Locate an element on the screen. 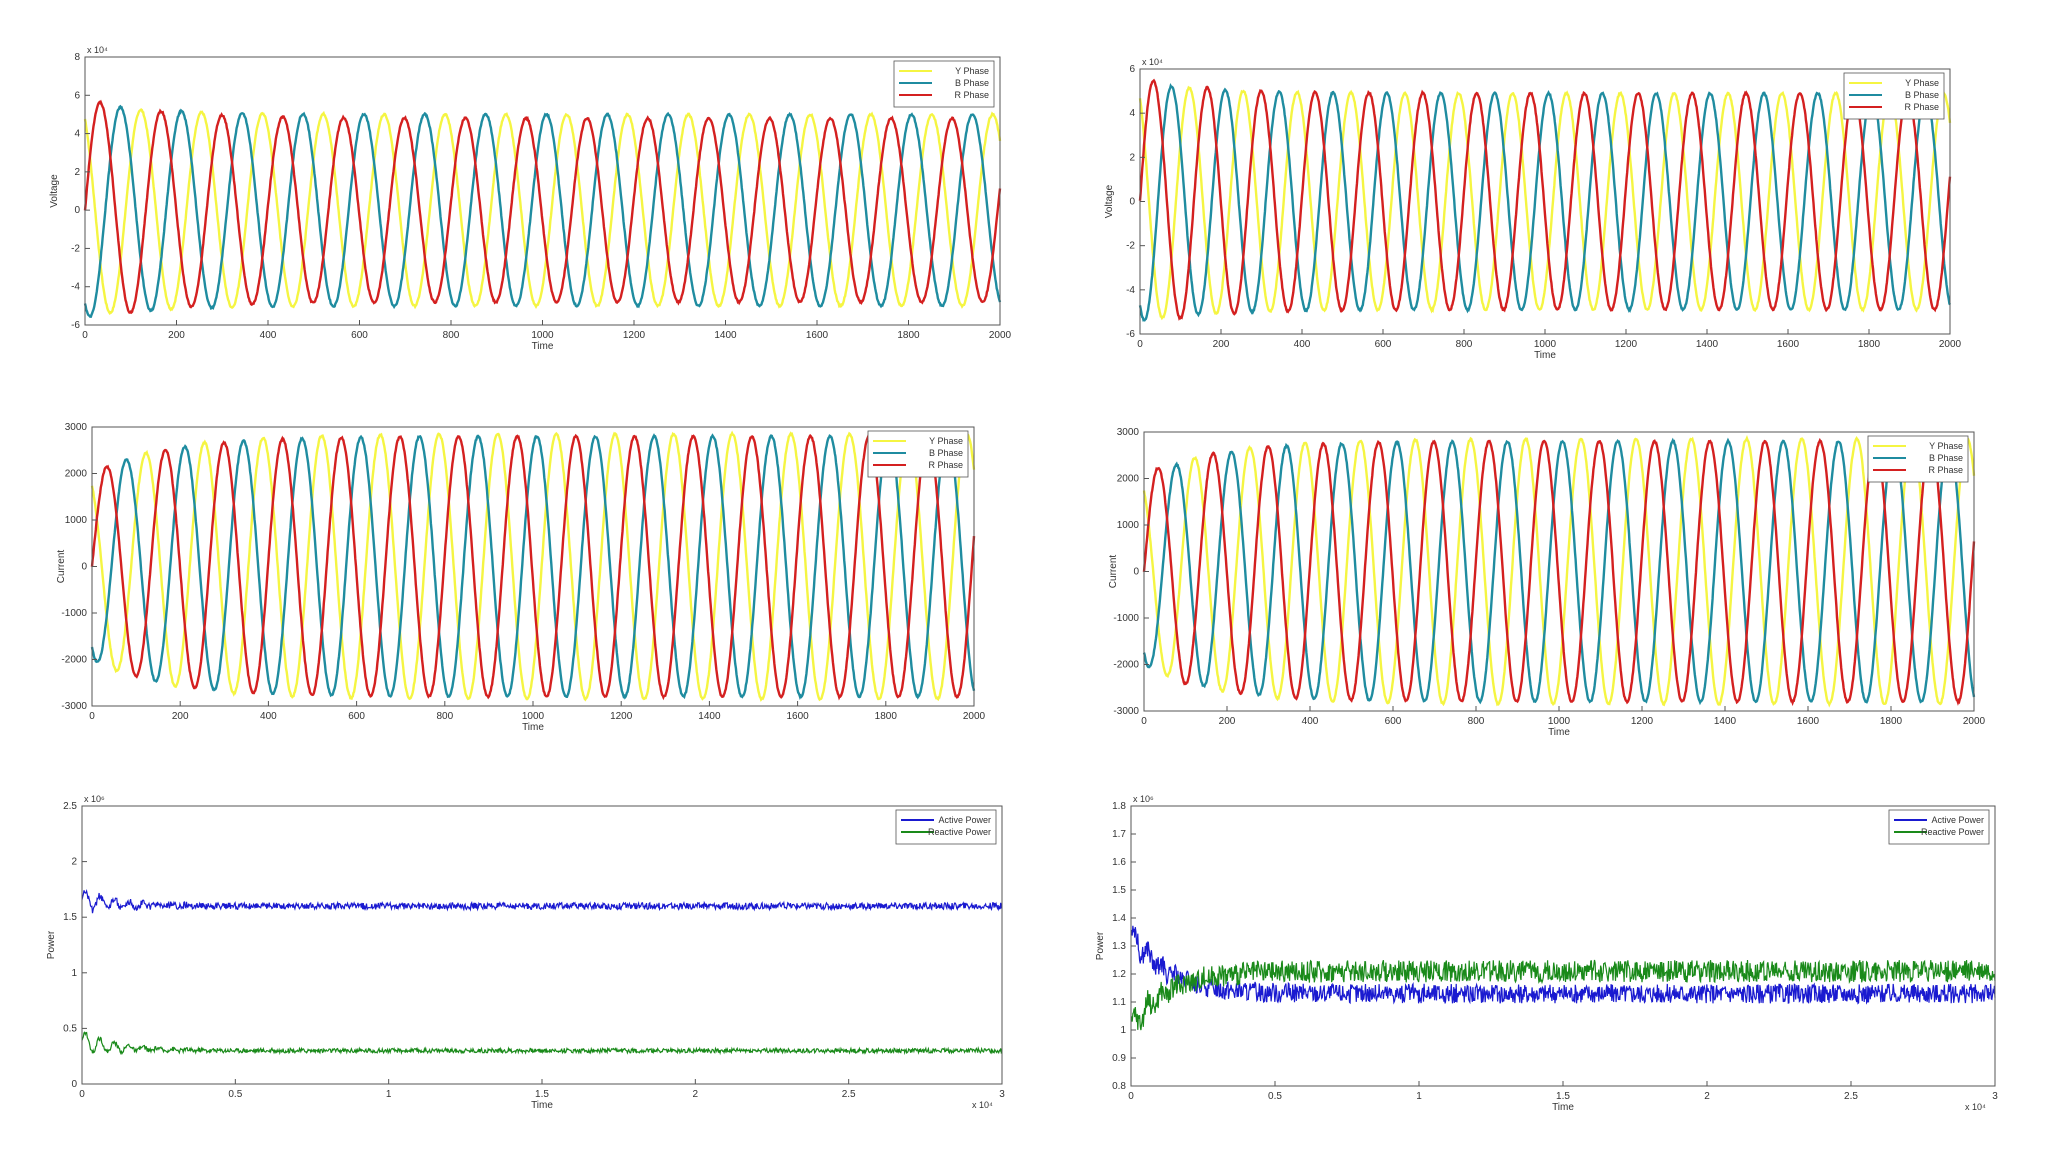 The height and width of the screenshot is (1152, 2048). y-tick-label: 1.1 is located at coordinates (1119, 1002).